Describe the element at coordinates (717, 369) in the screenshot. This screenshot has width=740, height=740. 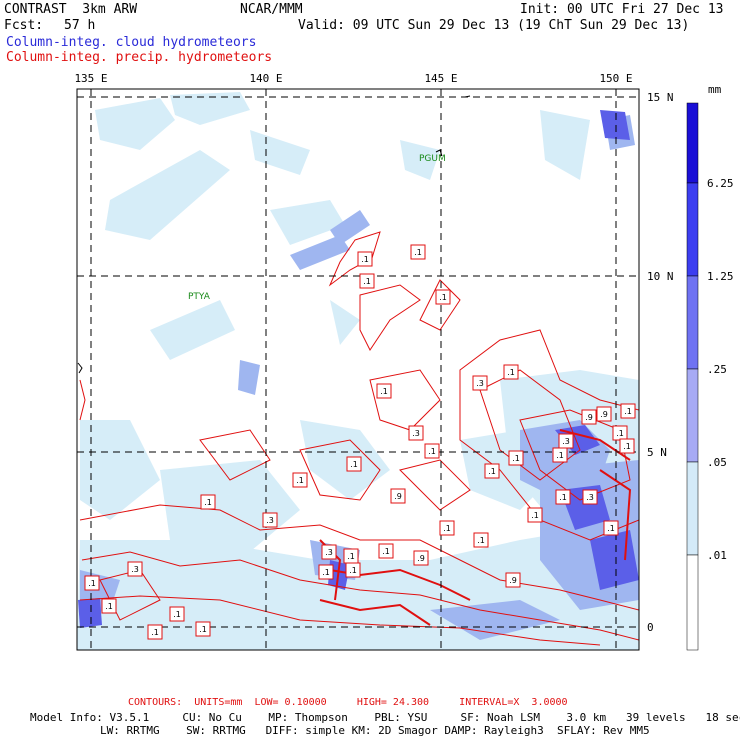
I see `colorbar-tick-0-25: .25` at that location.